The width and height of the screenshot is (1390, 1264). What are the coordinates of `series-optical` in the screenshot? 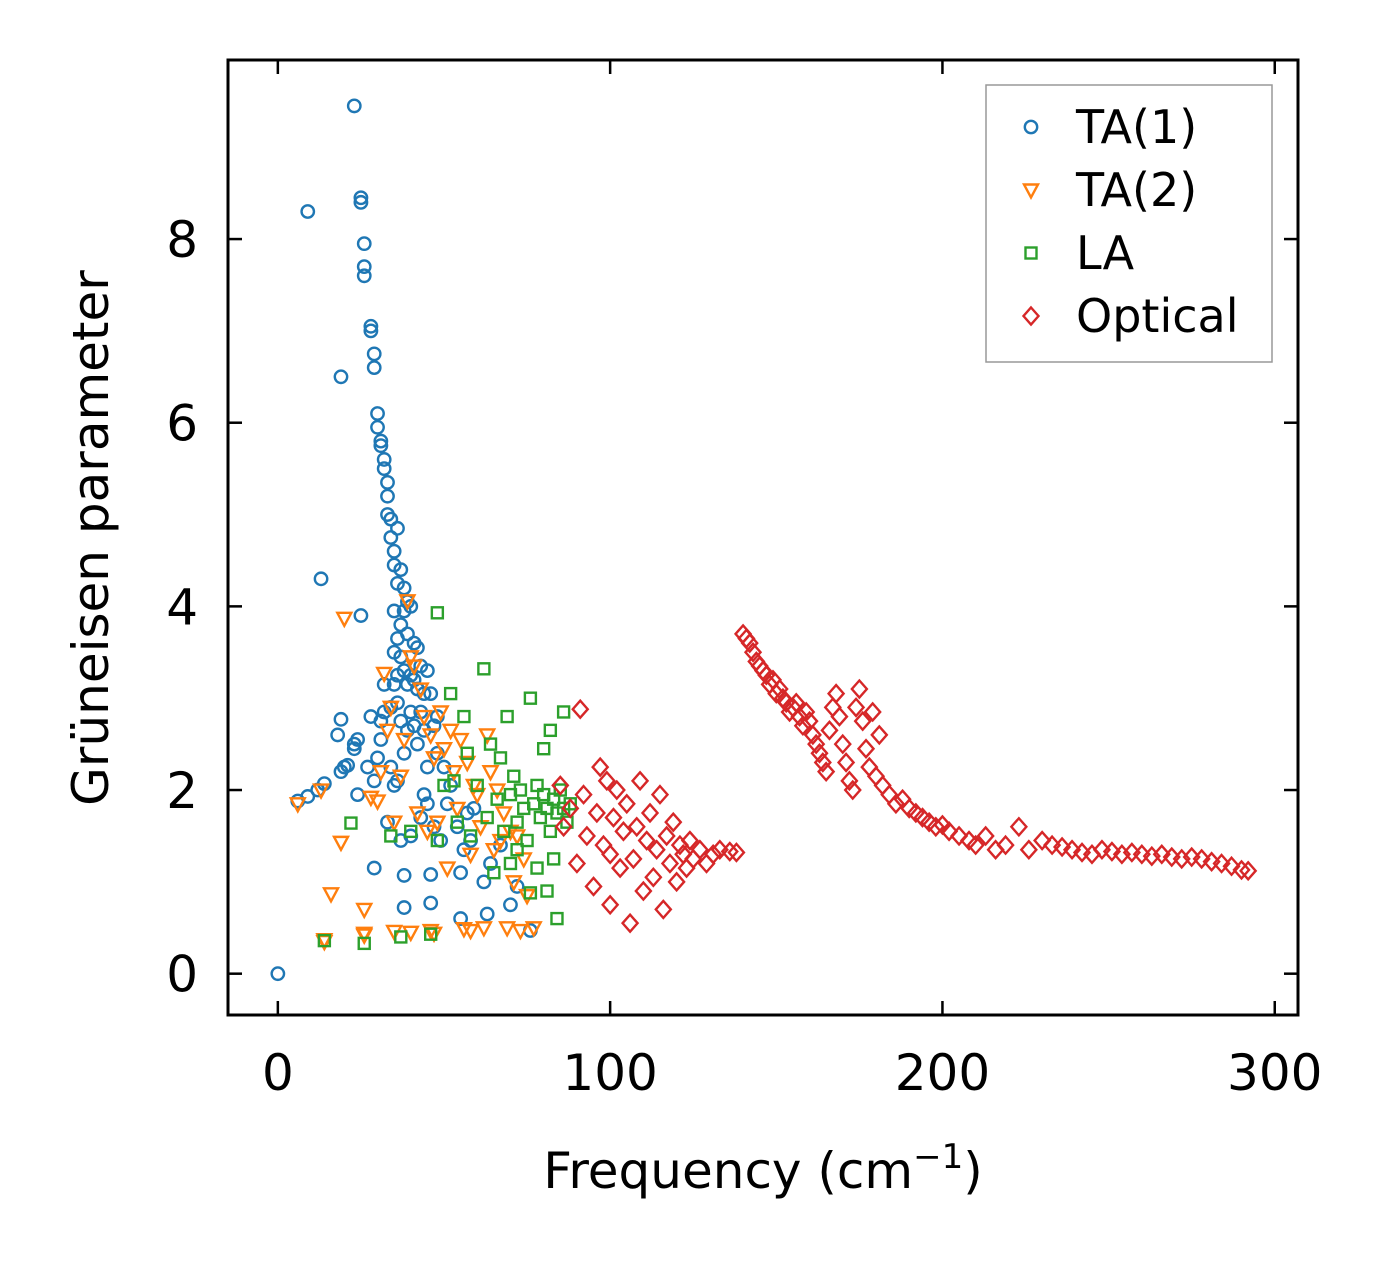 It's located at (904, 778).